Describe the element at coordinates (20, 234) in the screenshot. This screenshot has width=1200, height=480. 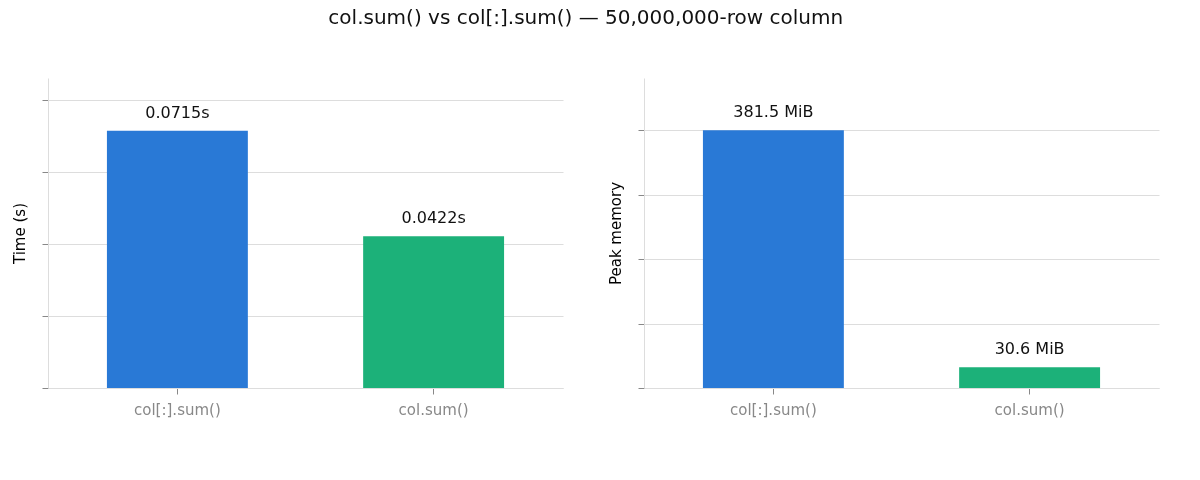
I see `y-axis-title: Time (s)` at that location.